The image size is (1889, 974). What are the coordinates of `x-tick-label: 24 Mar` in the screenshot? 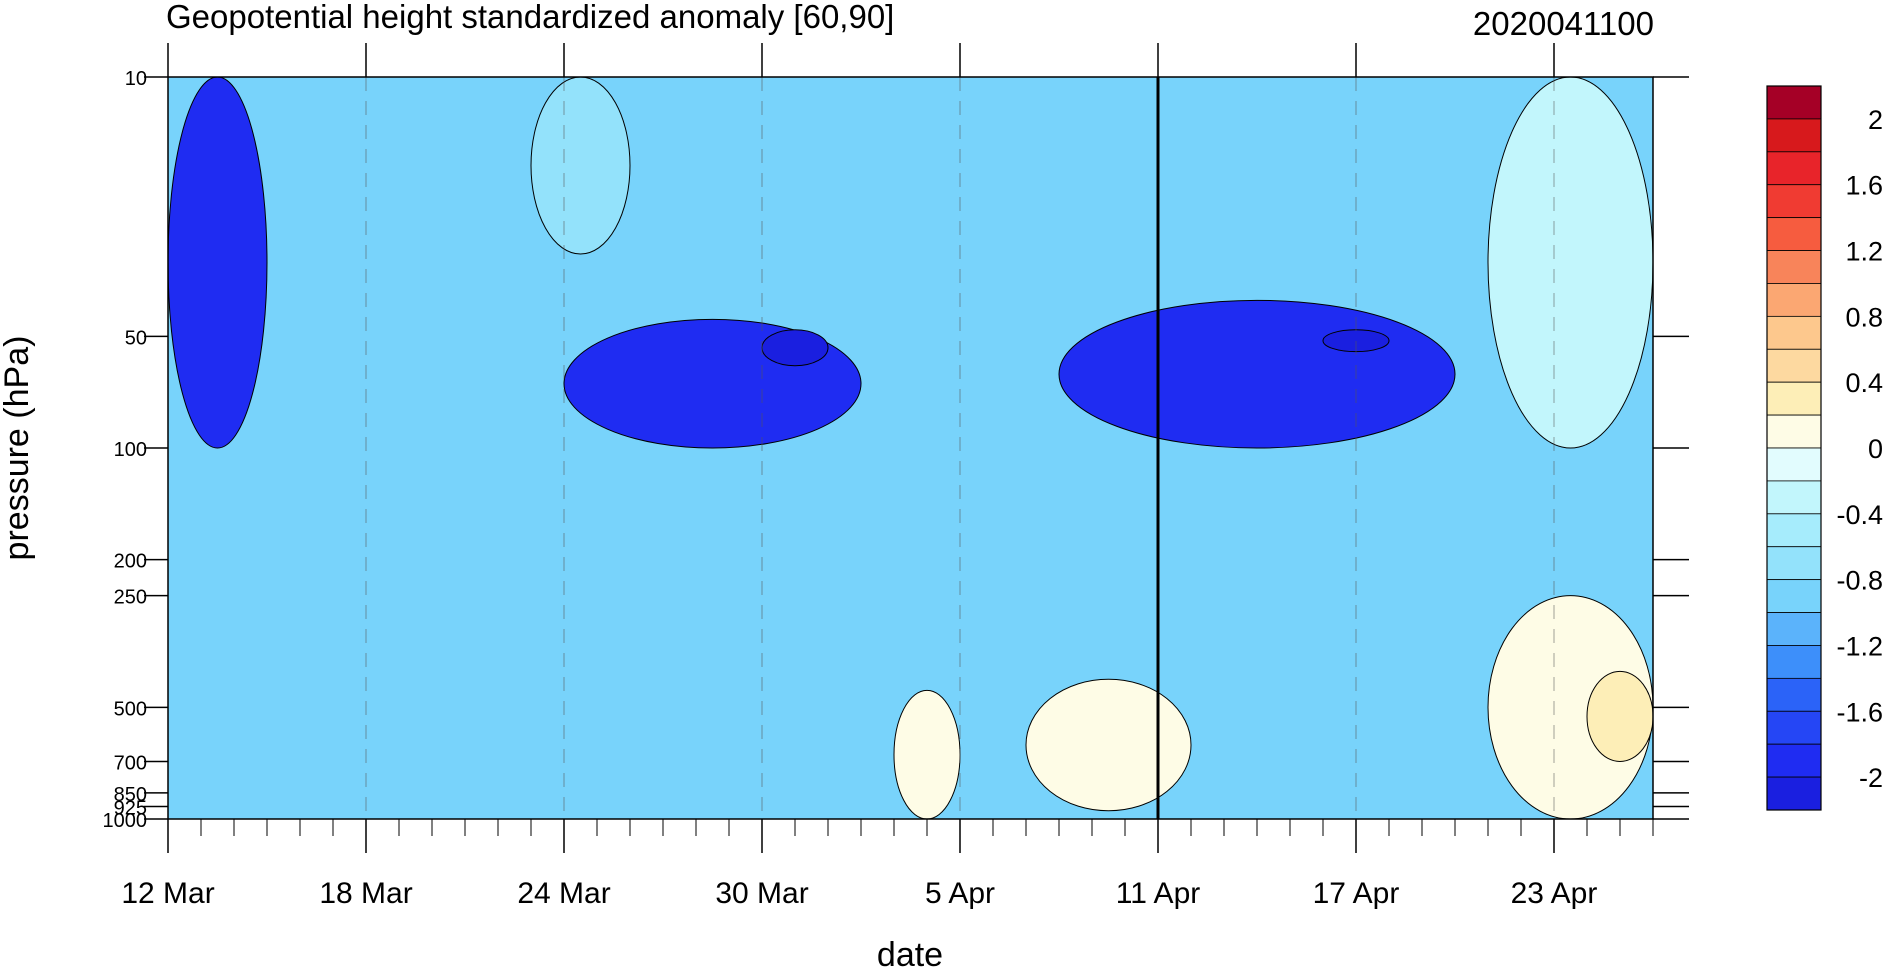 It's located at (563, 893).